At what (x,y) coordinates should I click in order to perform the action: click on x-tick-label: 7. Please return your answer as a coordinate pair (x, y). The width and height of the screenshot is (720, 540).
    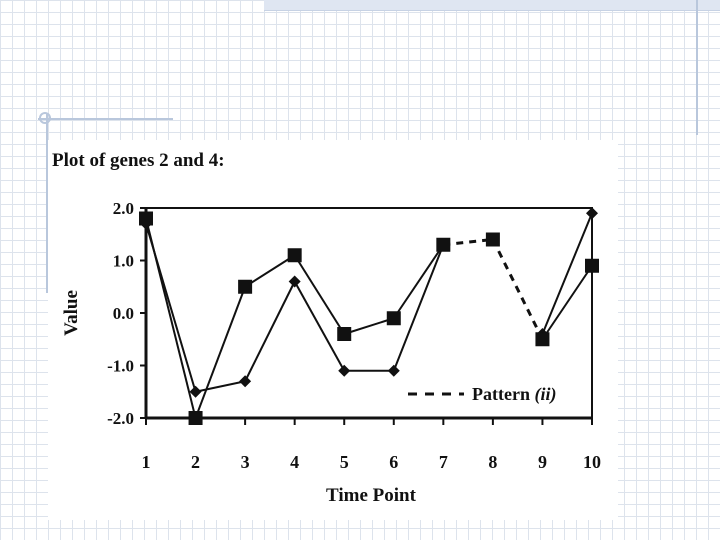
    Looking at the image, I should click on (443, 462).